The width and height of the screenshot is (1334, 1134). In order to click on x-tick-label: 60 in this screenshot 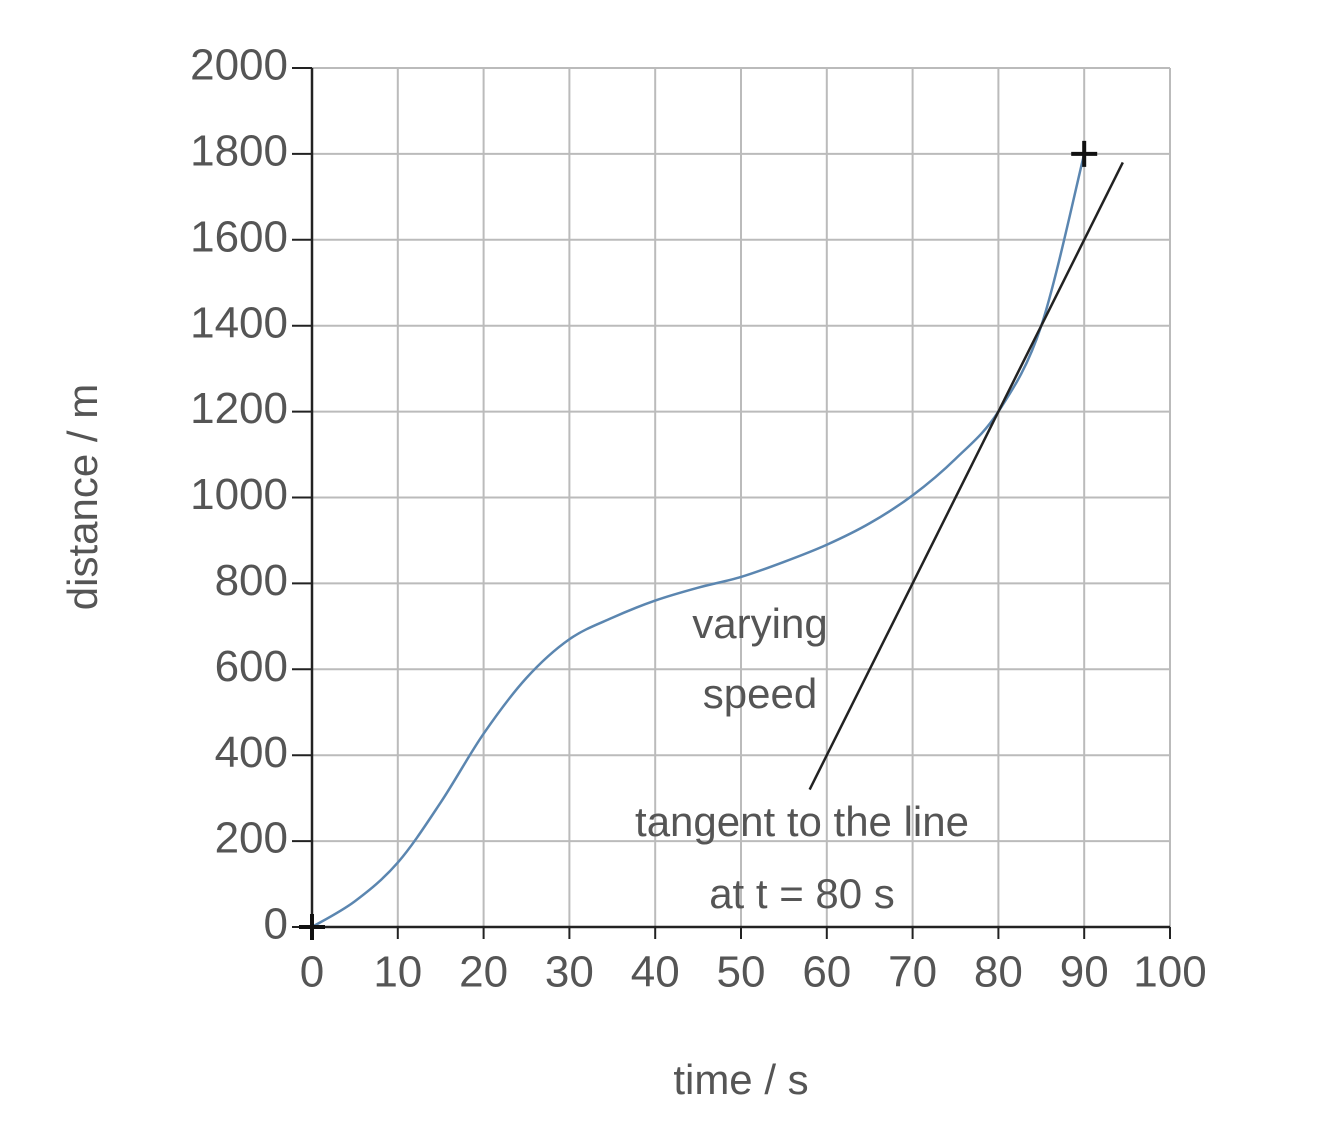, I will do `click(826, 972)`.